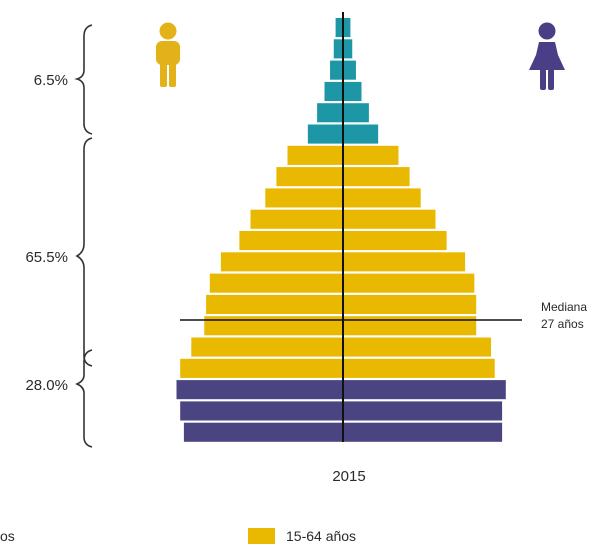  I want to click on bracket-label-elderly: 6.5%, so click(51, 80).